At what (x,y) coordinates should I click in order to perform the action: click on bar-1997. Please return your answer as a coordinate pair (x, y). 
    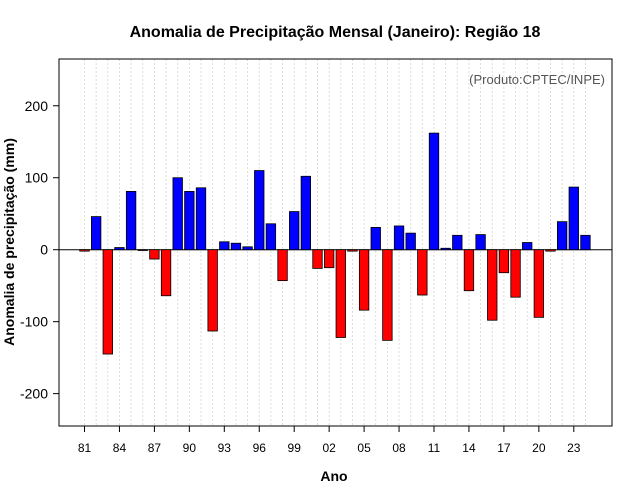
    Looking at the image, I should click on (271, 237).